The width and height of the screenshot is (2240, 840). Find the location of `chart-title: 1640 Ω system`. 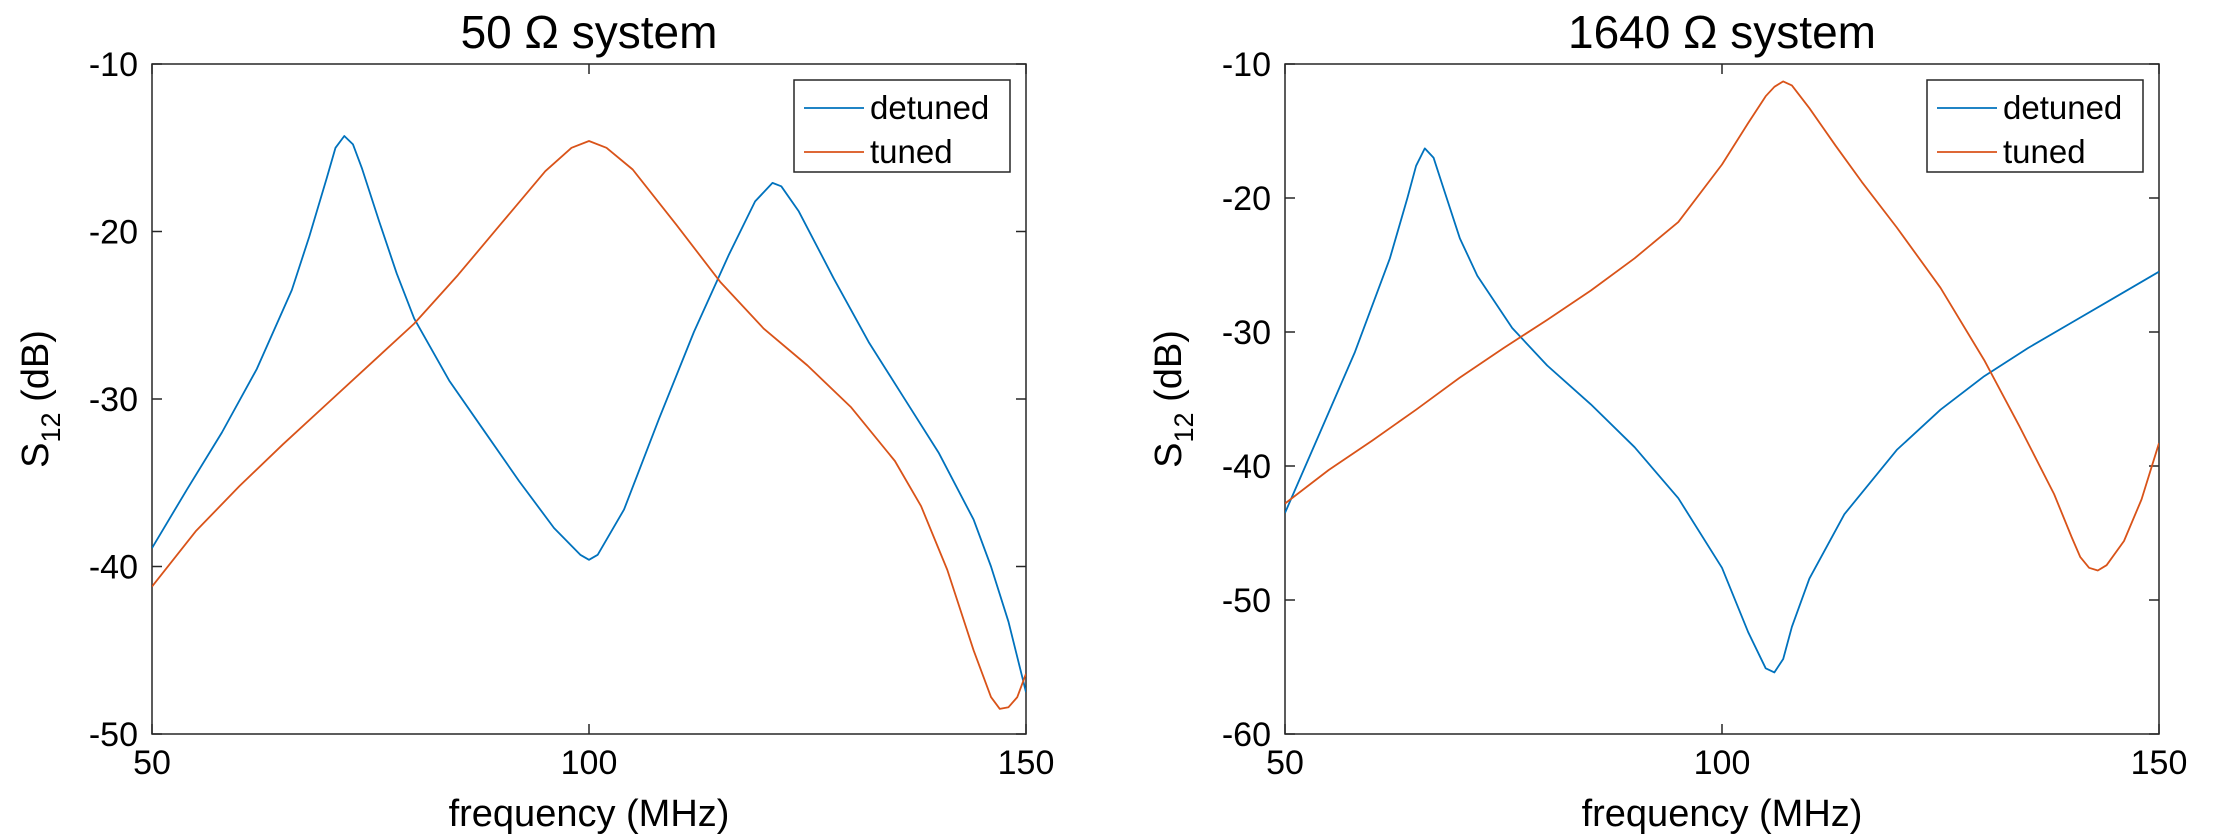

chart-title: 1640 Ω system is located at coordinates (1722, 32).